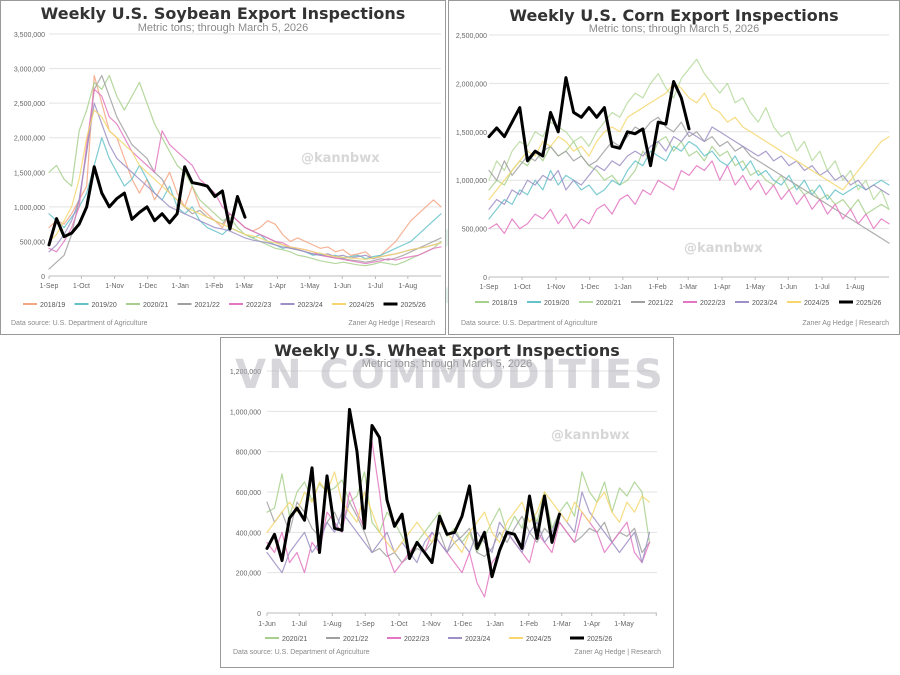 The image size is (900, 675). What do you see at coordinates (223, 13) in the screenshot?
I see `soybean-chart-title: Weekly U.S. Soybean Export Inspections` at bounding box center [223, 13].